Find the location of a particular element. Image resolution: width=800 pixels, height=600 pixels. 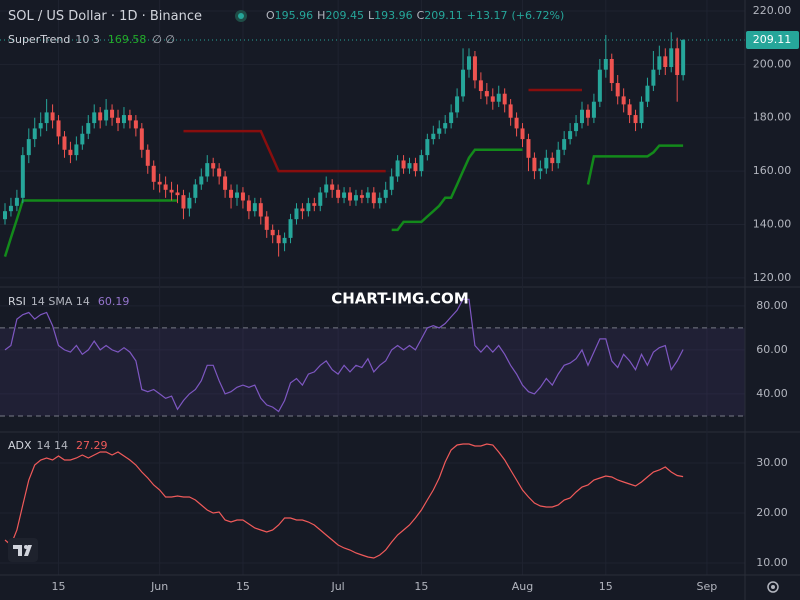

settings-icon is located at coordinates (773, 587).